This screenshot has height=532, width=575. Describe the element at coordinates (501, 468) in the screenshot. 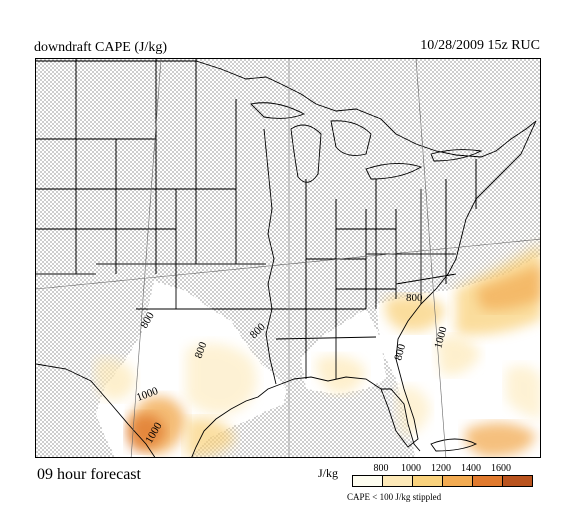

I see `legend-tick: 1600` at that location.